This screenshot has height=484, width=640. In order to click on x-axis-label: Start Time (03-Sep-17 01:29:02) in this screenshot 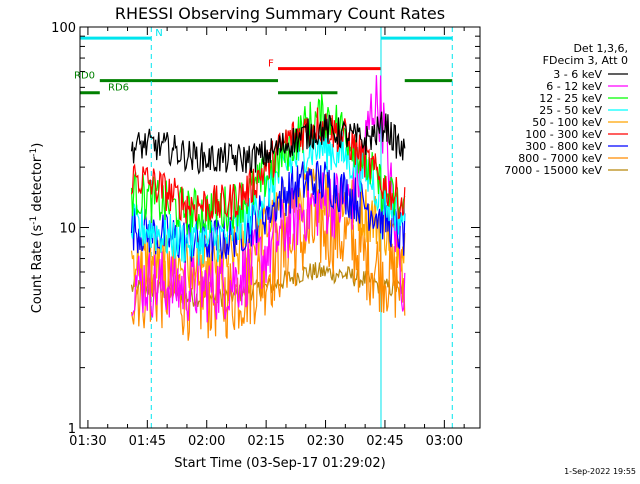, I will do `click(279, 463)`.